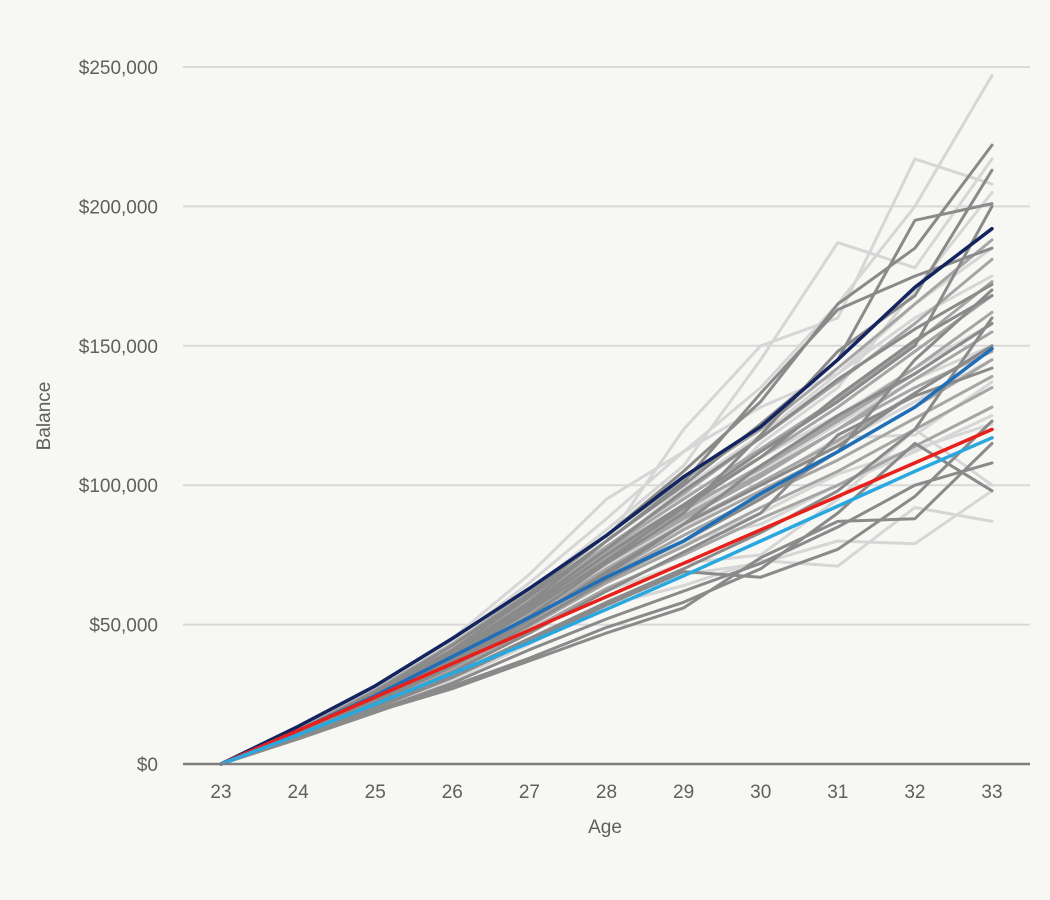  What do you see at coordinates (683, 792) in the screenshot?
I see `x-tick-label: 29` at bounding box center [683, 792].